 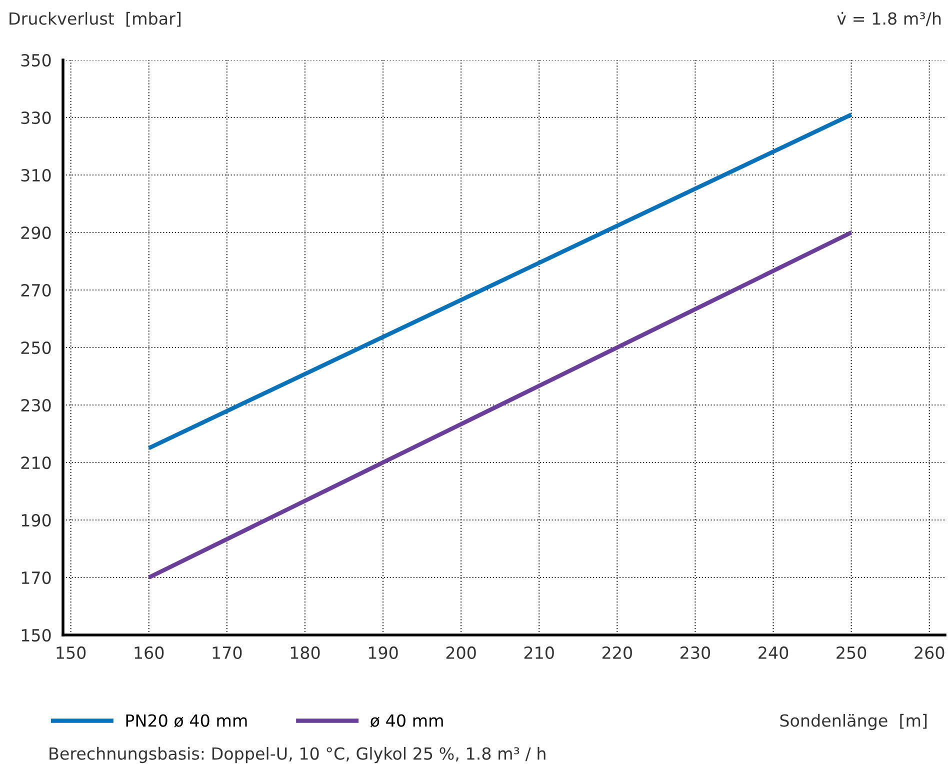 I want to click on y-tick-label: 350, so click(x=36, y=60).